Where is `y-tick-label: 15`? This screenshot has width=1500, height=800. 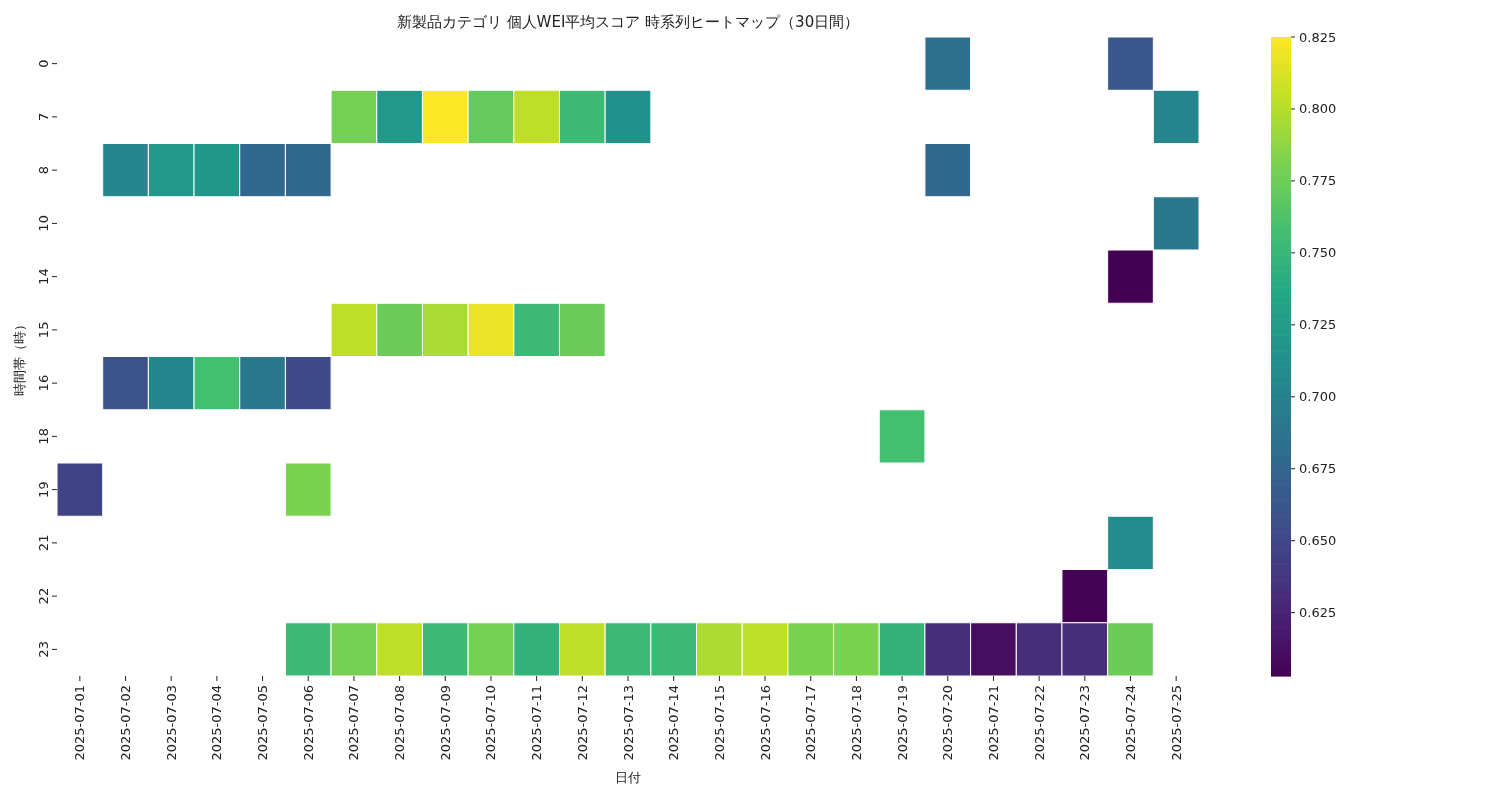
y-tick-label: 15 is located at coordinates (43, 330).